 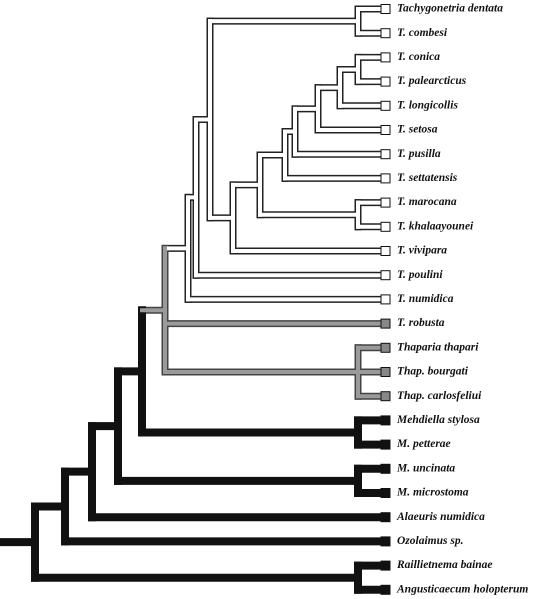 What do you see at coordinates (419, 154) in the screenshot?
I see `taxon-label: T. pusilla` at bounding box center [419, 154].